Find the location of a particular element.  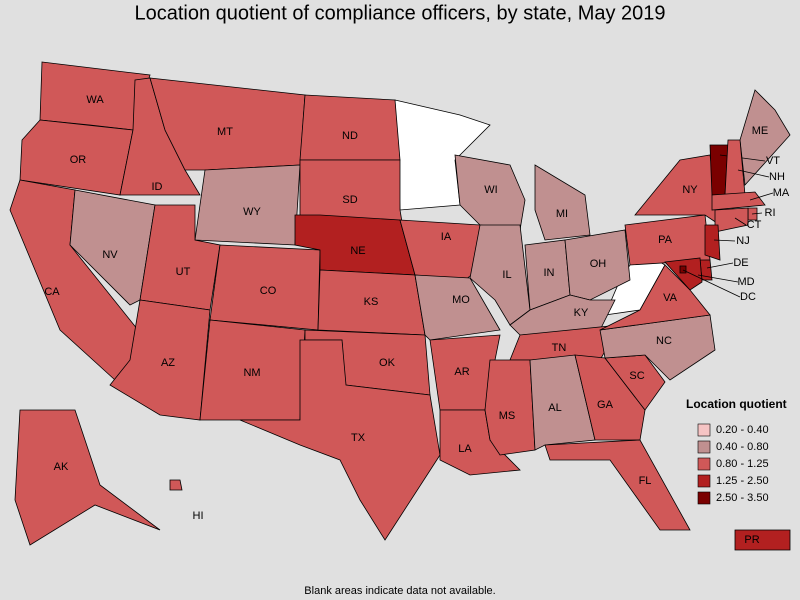

state-label: MO is located at coordinates (461, 300).